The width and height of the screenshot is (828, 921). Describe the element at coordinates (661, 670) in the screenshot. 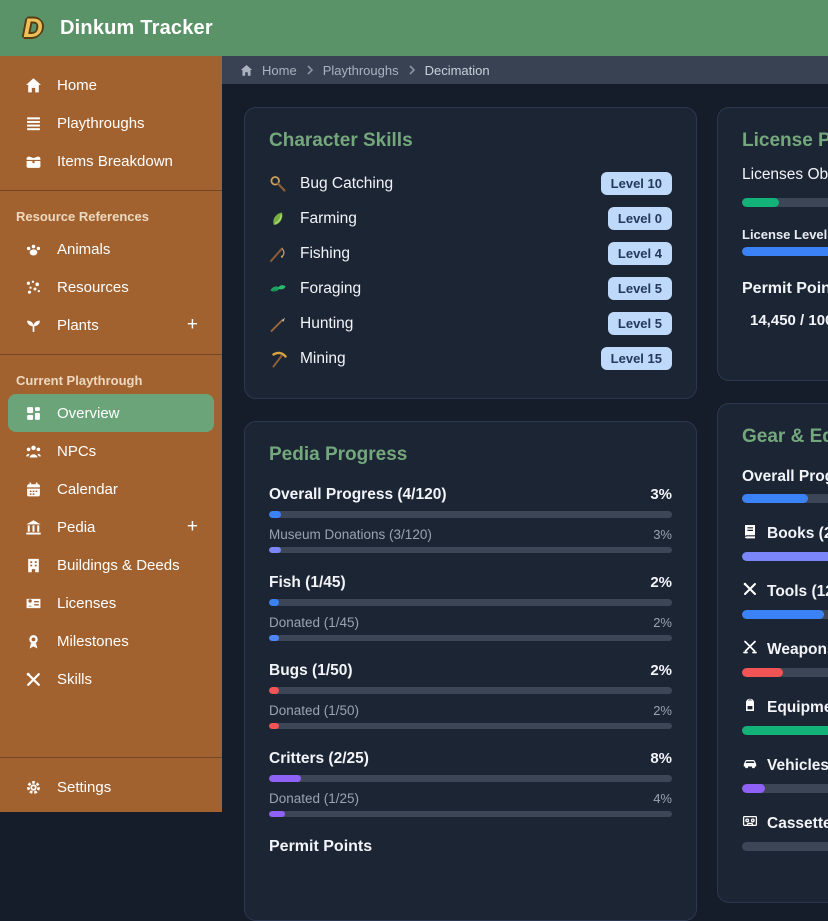

I see `progress-percent: 2%` at that location.